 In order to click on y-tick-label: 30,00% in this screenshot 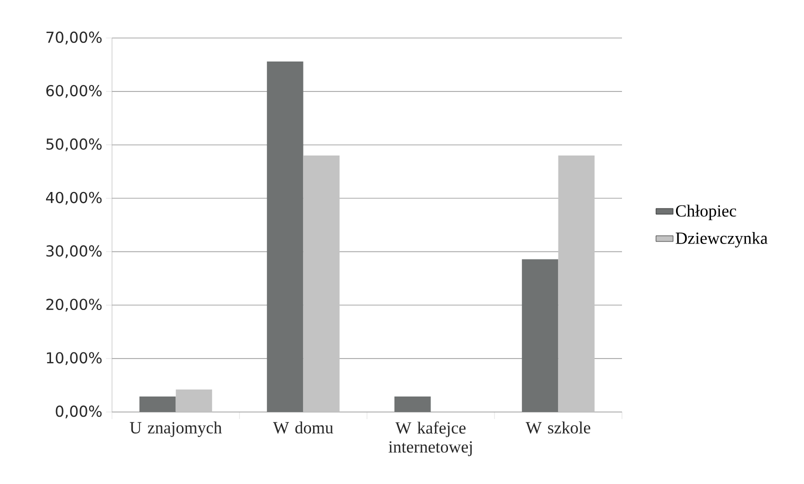, I will do `click(74, 251)`.